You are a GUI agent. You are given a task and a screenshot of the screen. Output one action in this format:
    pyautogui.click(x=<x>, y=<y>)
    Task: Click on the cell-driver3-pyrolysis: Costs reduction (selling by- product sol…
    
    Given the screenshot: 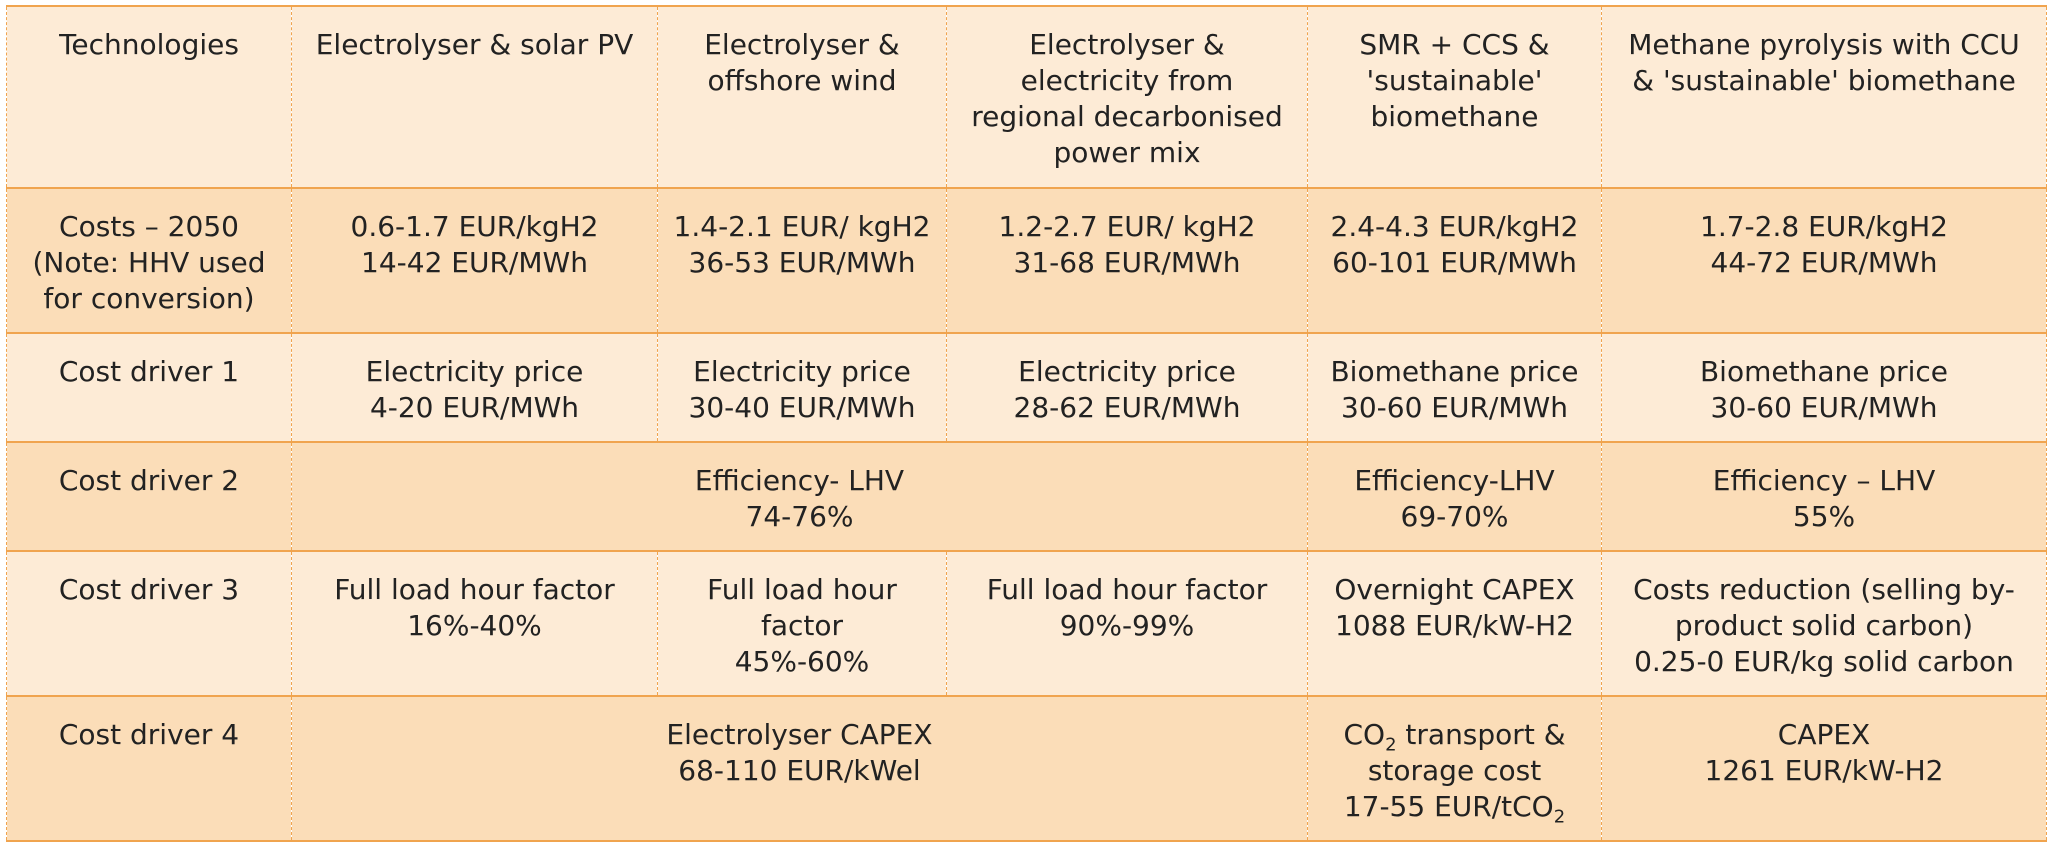 What is the action you would take?
    pyautogui.click(x=1824, y=623)
    